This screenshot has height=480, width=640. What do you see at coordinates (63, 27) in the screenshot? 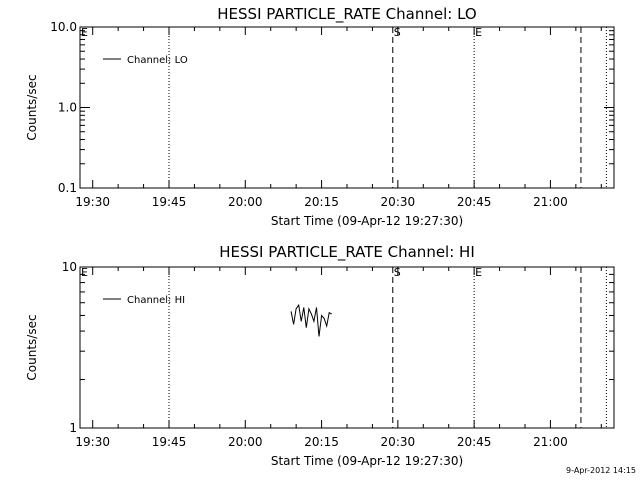
I see `y-tick-label: 10.0` at bounding box center [63, 27].